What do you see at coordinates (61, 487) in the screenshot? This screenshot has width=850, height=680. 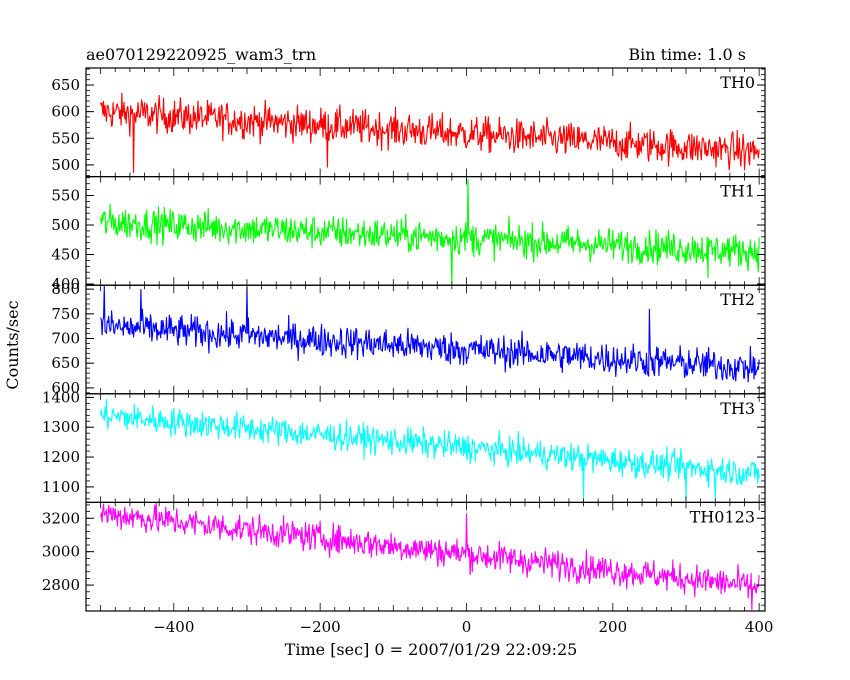 I see `y-tick-label: 1100` at bounding box center [61, 487].